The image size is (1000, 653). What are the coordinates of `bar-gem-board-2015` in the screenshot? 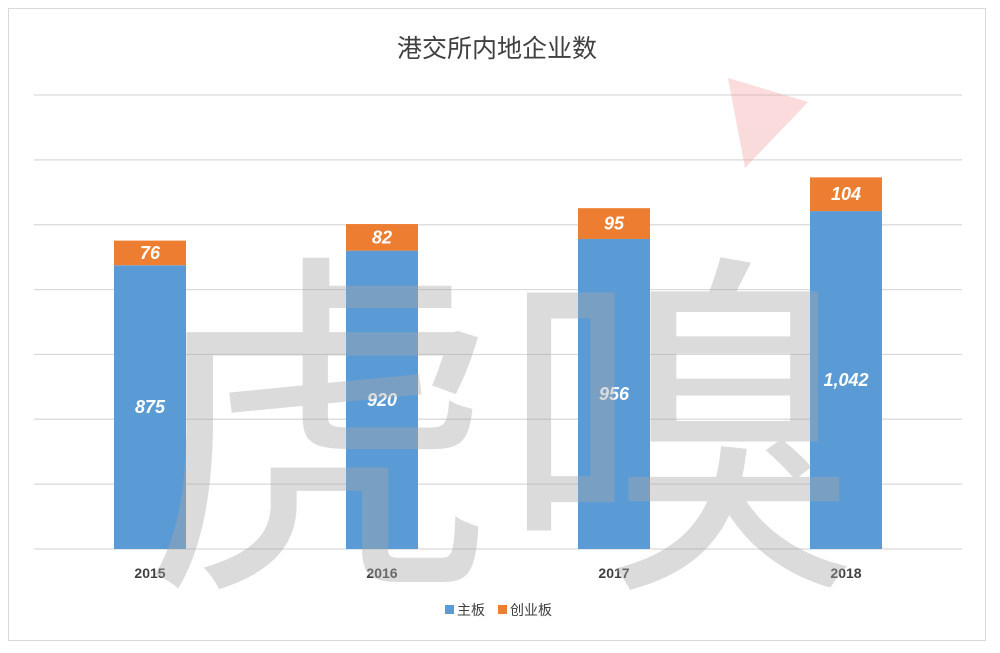 It's located at (150, 253).